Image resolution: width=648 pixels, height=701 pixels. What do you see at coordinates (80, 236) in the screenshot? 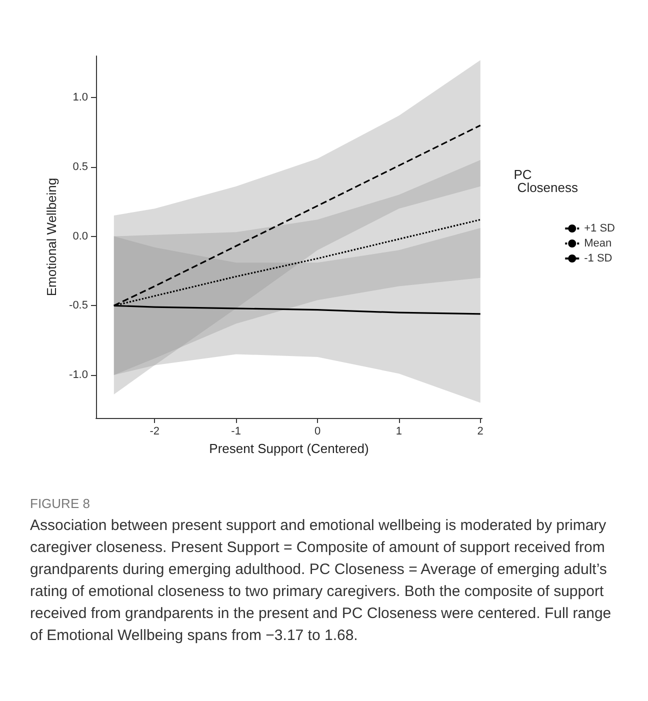
I see `y-tick-label: 0.0` at bounding box center [80, 236].